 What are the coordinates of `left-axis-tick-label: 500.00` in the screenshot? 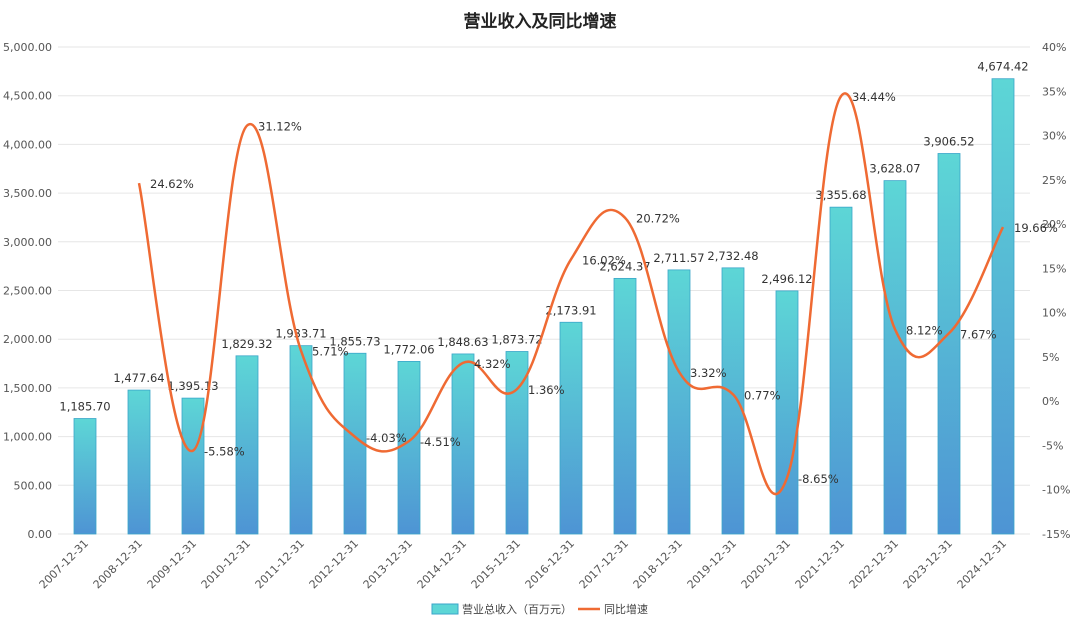 It's located at (33, 485).